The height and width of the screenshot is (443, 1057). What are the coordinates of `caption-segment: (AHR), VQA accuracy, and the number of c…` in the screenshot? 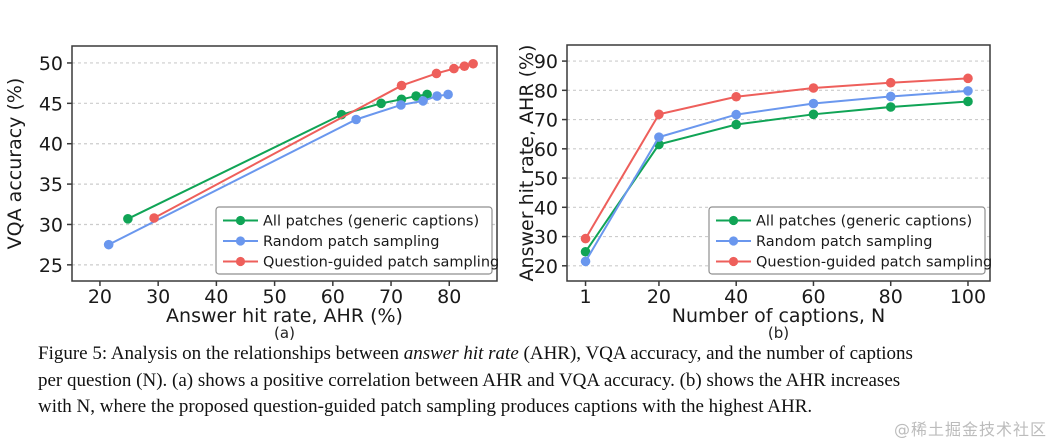 It's located at (715, 353).